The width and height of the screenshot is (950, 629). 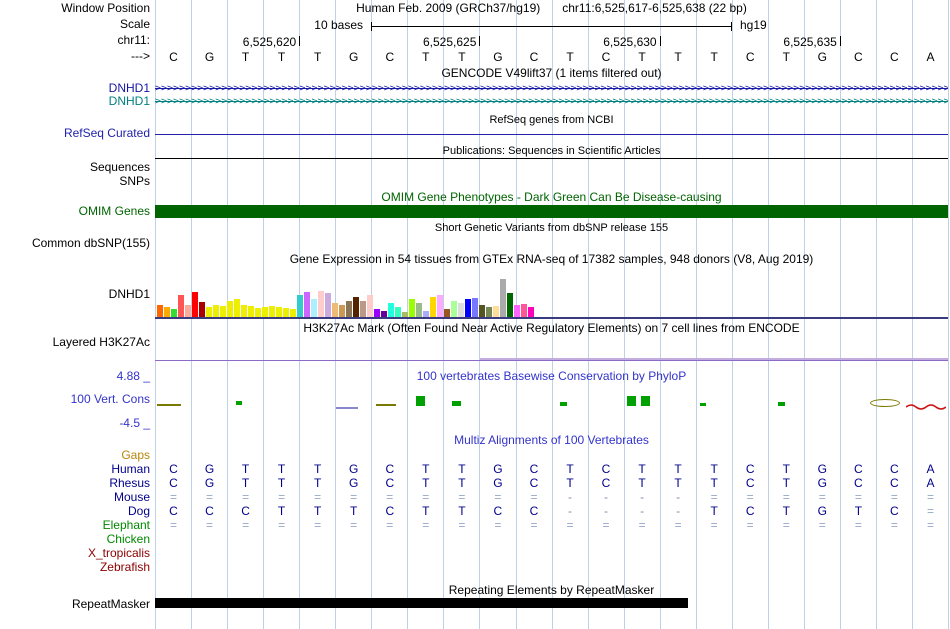 I want to click on multiz-species-label: Human, so click(x=130, y=469).